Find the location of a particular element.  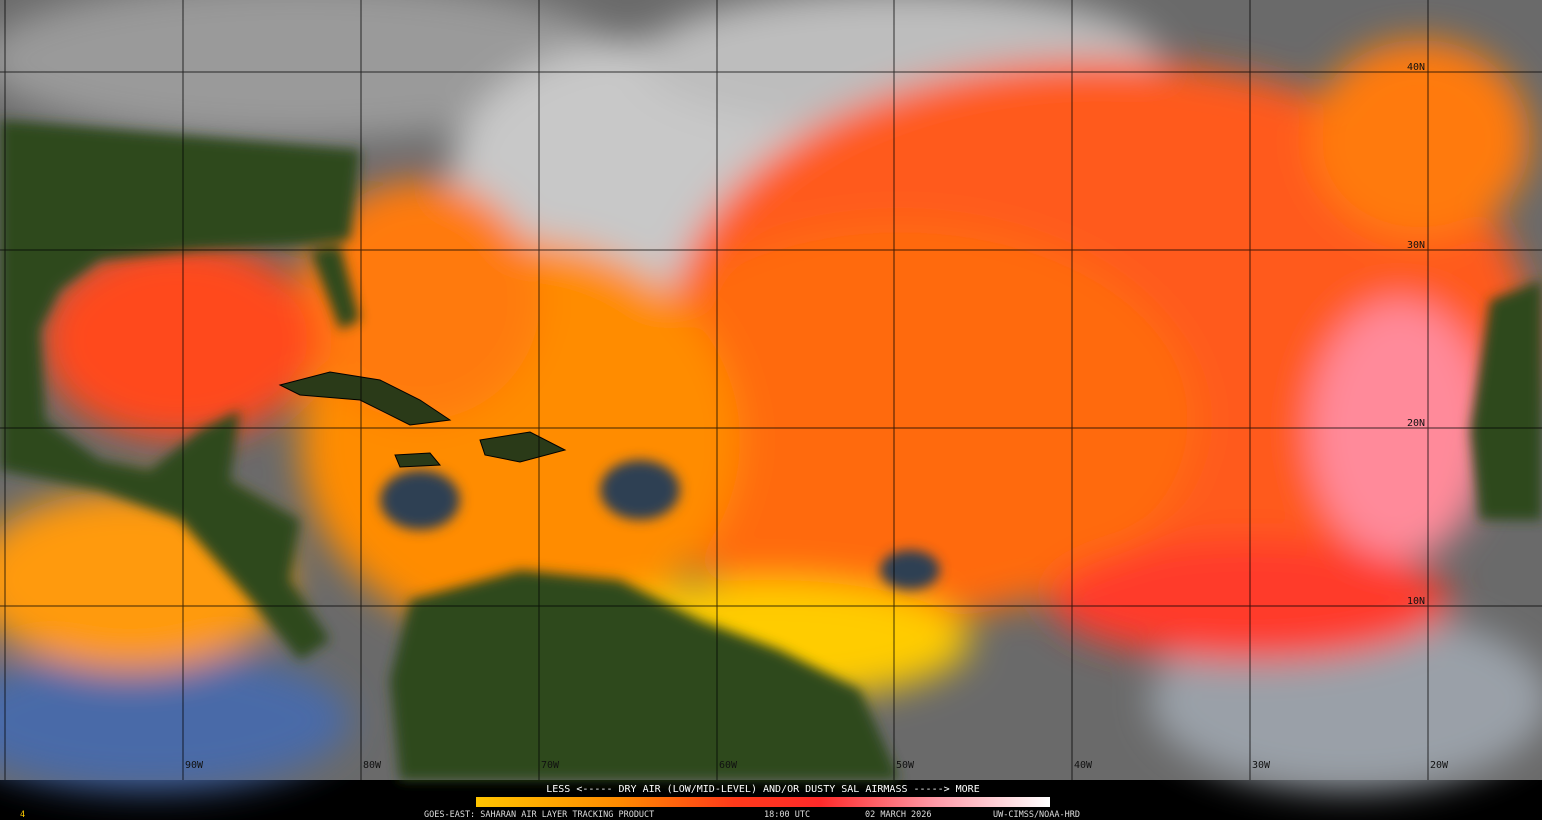

lon-label: 60W is located at coordinates (728, 765).